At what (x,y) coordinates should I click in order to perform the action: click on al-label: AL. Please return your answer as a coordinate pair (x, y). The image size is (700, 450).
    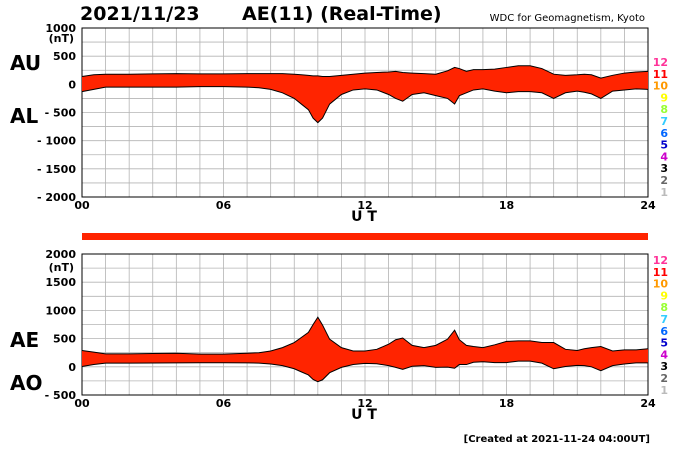
    Looking at the image, I should click on (24, 116).